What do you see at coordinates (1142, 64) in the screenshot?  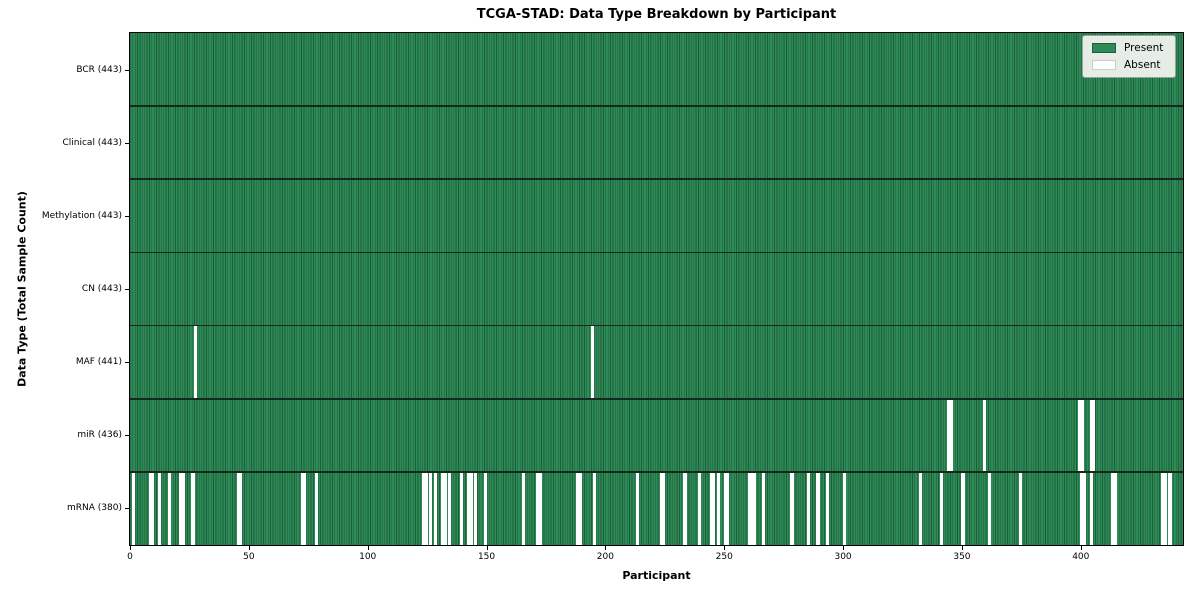 I see `legend-label-absent: Absent` at bounding box center [1142, 64].